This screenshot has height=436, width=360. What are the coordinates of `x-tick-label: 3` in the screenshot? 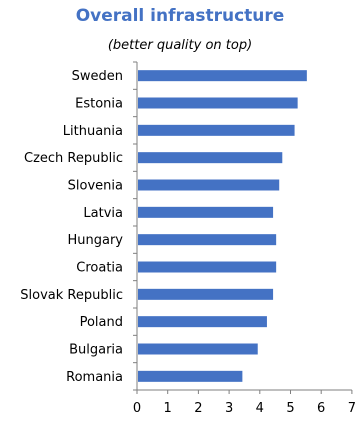 It's located at (229, 408).